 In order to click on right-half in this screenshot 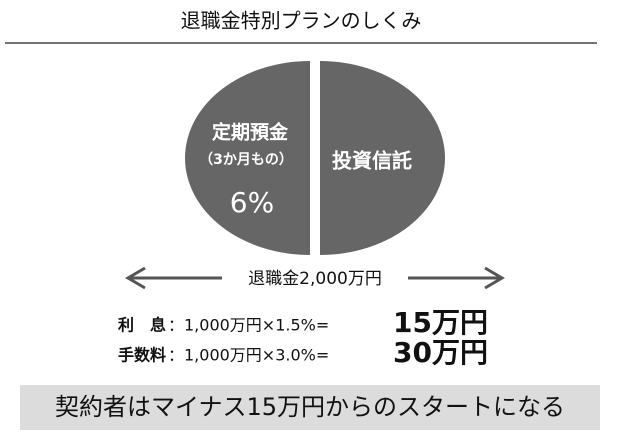, I will do `click(382, 158)`.